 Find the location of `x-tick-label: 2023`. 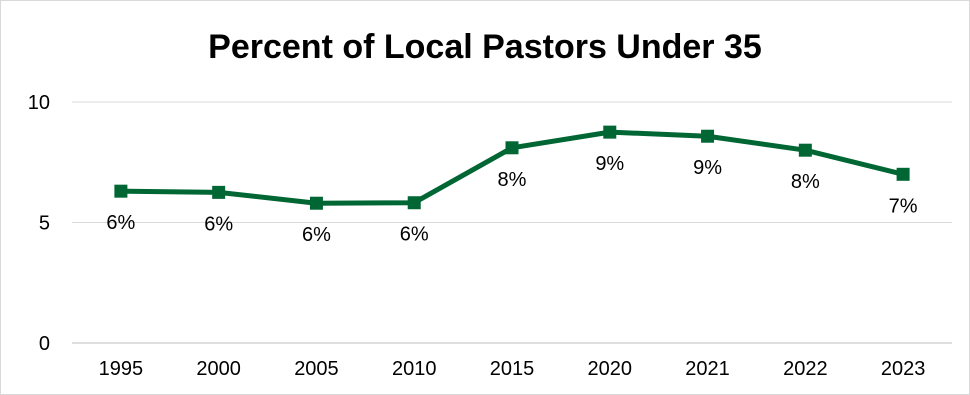

x-tick-label: 2023 is located at coordinates (903, 369).